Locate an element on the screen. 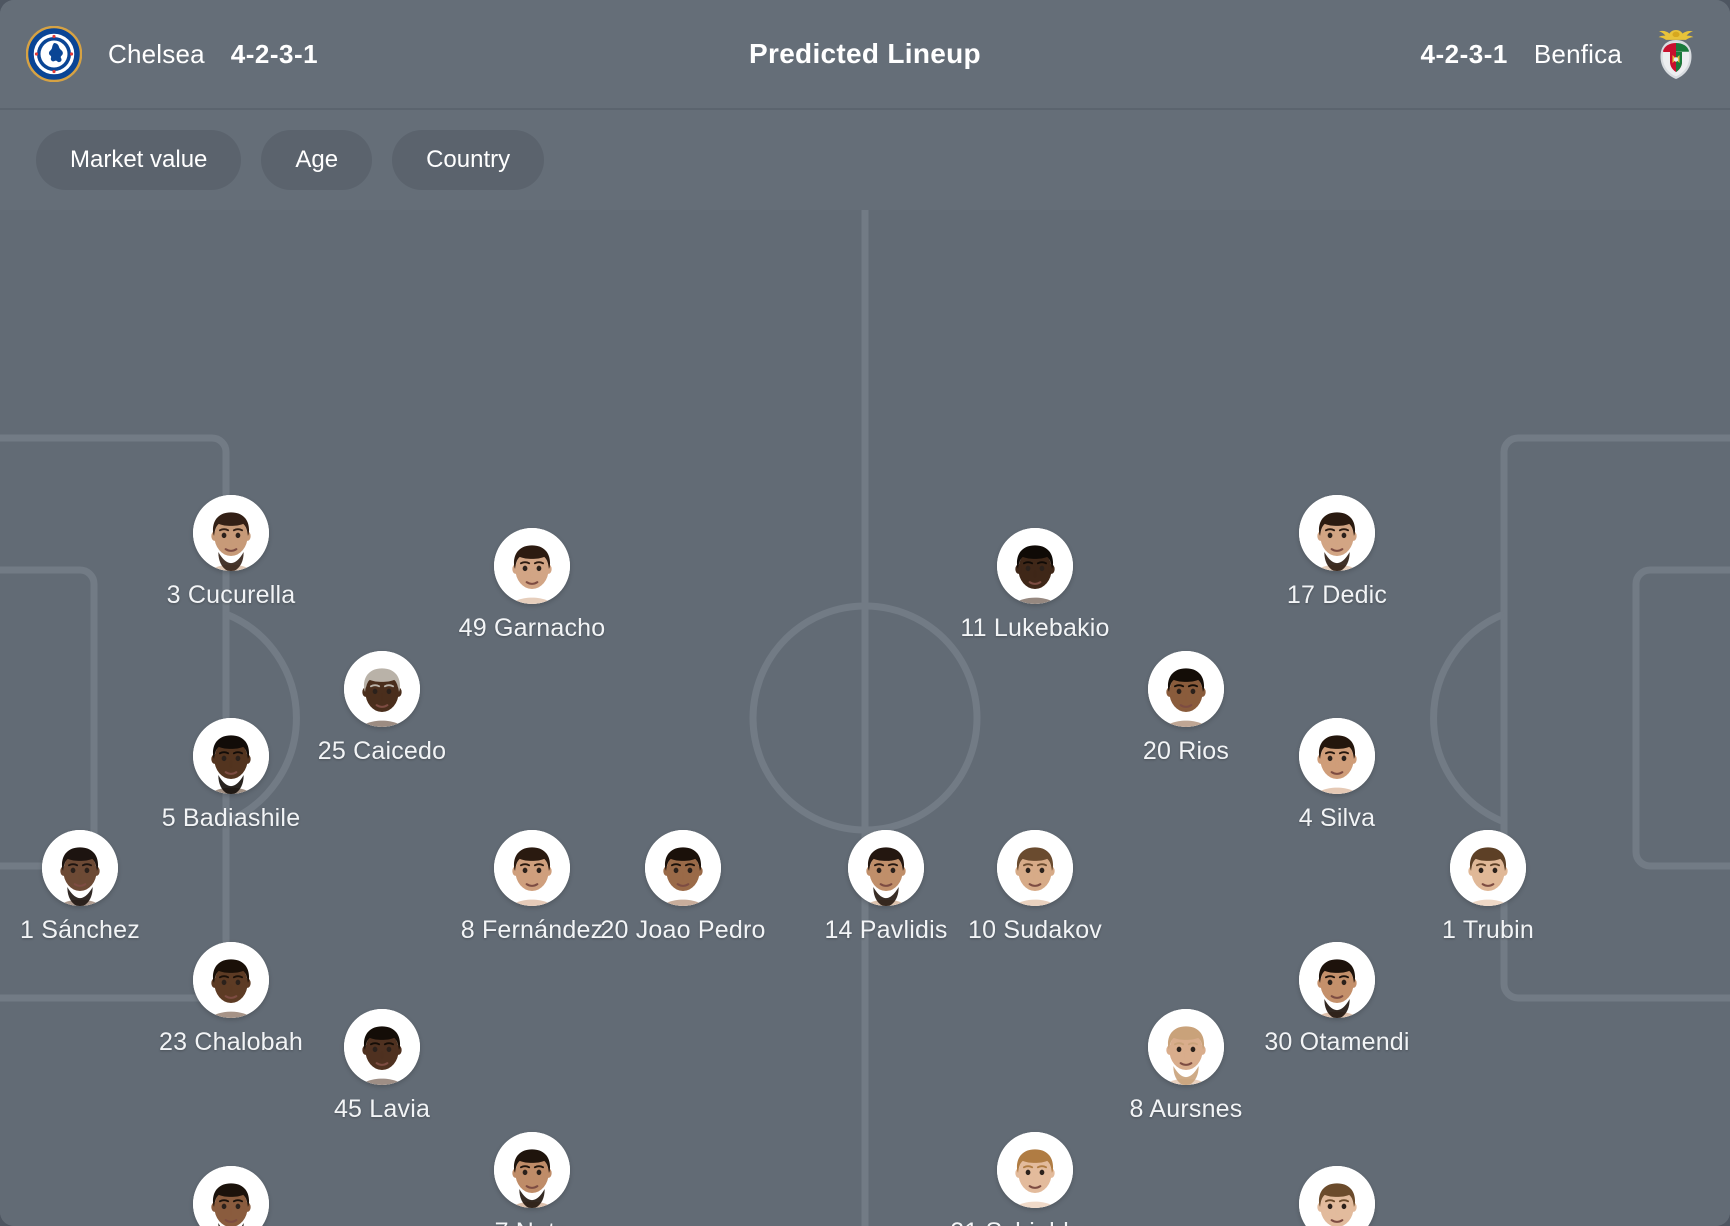  player-label: 25 Caicedo is located at coordinates (382, 751).